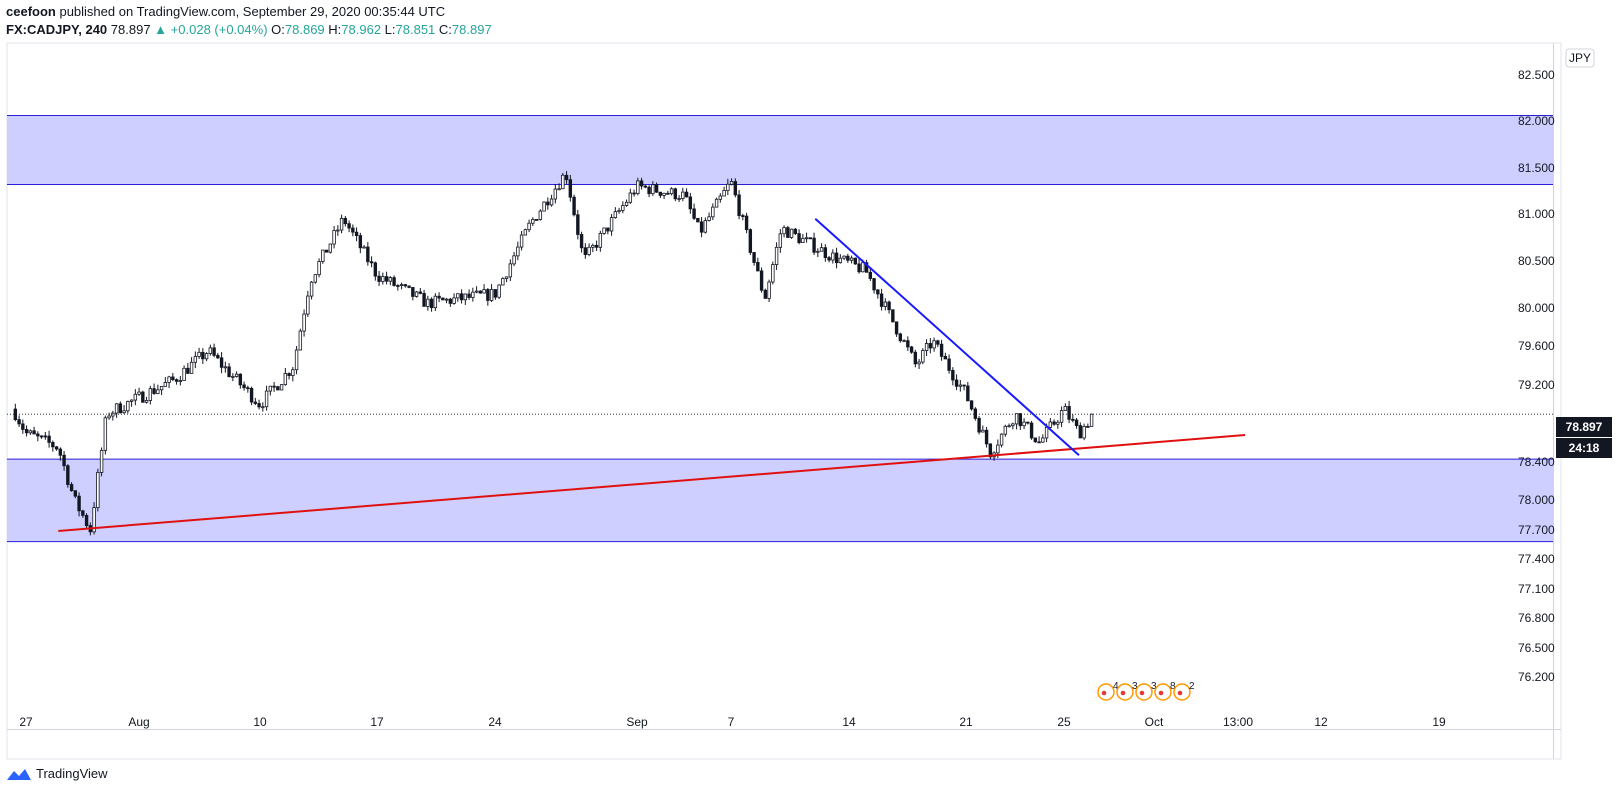 Image resolution: width=1616 pixels, height=795 pixels. What do you see at coordinates (57, 773) in the screenshot?
I see `footer-brand: TradingView` at bounding box center [57, 773].